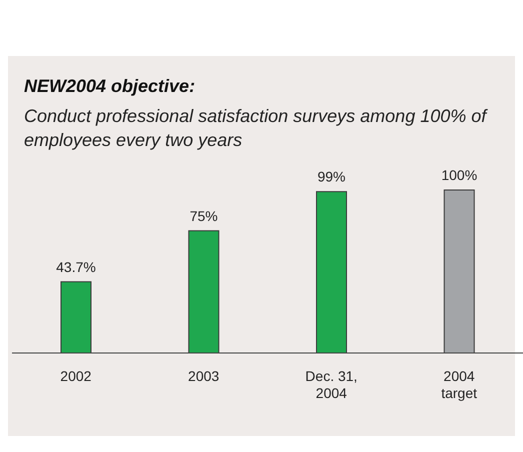 Image resolution: width=523 pixels, height=452 pixels. Describe the element at coordinates (110, 86) in the screenshot. I see `chart-title: NEW2004 objective:` at that location.